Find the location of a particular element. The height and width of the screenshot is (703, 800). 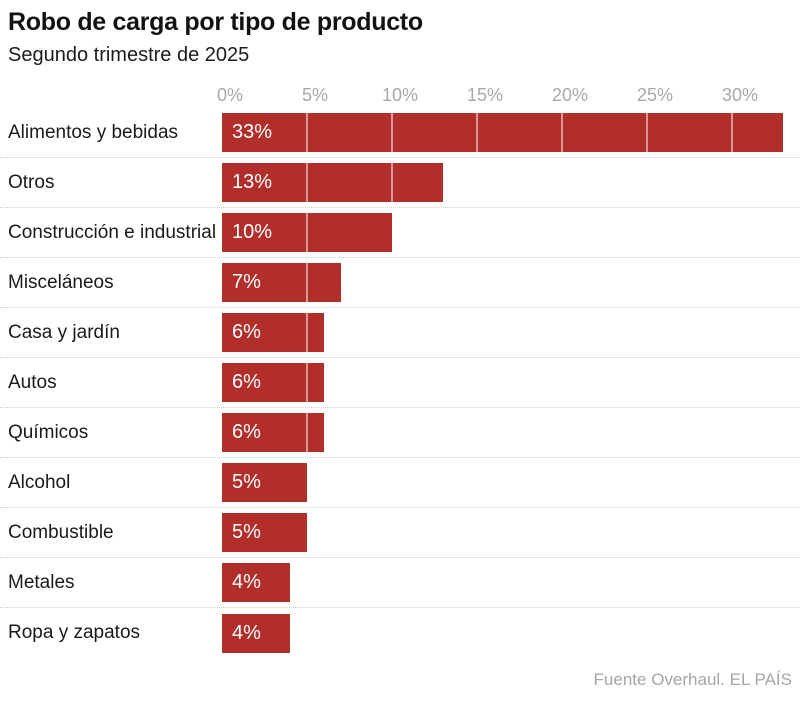

bar-value-label: 10% is located at coordinates (252, 232).